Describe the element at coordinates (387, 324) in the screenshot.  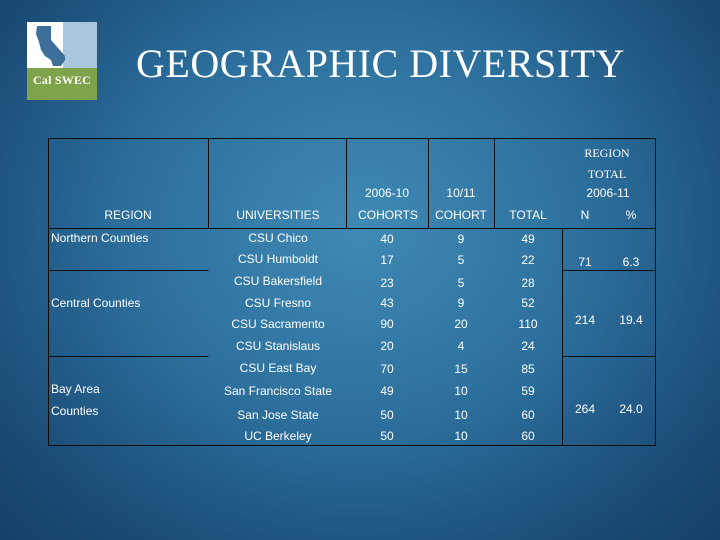
I see `cohorts-value: 90` at that location.